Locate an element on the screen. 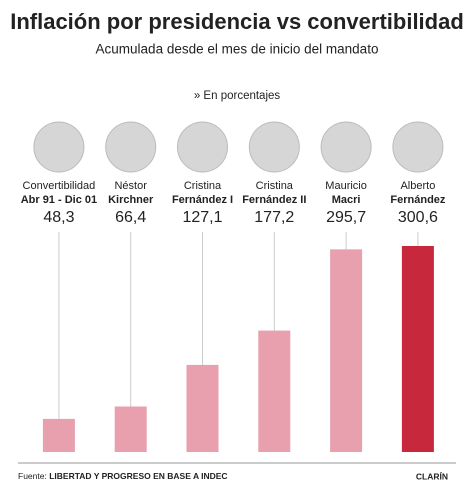 Image resolution: width=474 pixels, height=496 pixels. unit-note: » En porcentajes is located at coordinates (237, 96).